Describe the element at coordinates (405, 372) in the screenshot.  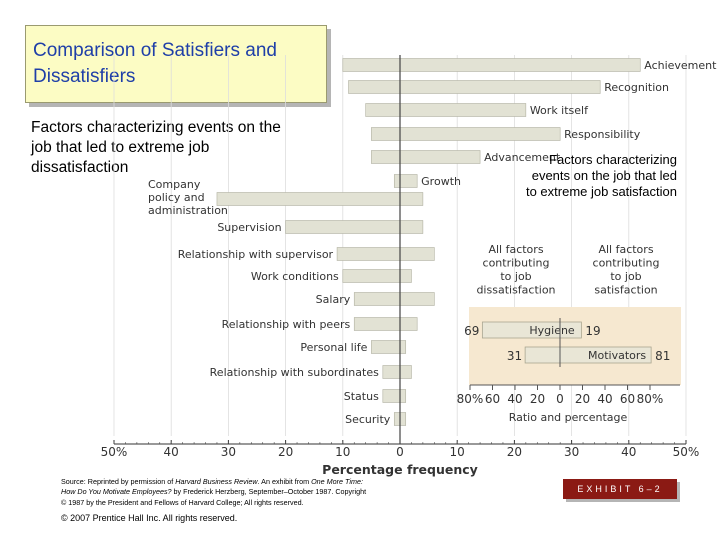
I see `bar-satisfaction-relationship-with-subordinates` at that location.